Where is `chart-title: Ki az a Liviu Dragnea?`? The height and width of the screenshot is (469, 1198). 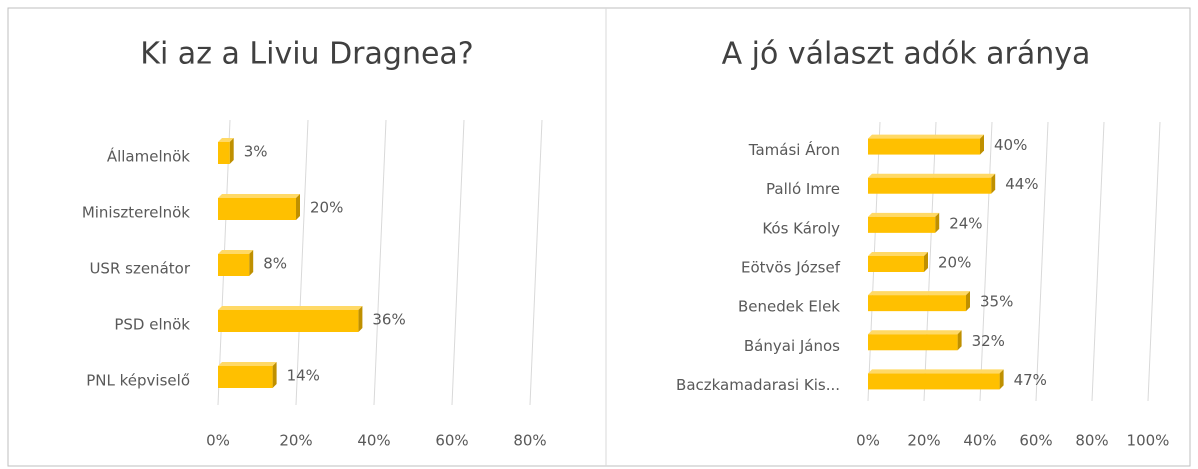
chart-title: Ki az a Liviu Dragnea? is located at coordinates (306, 54).